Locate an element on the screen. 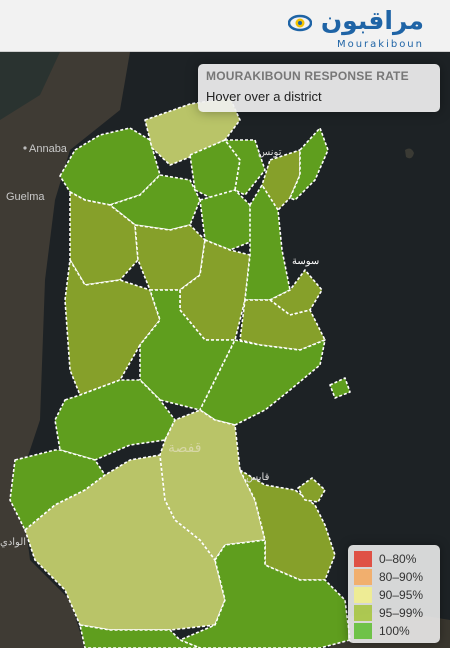 Image resolution: width=450 pixels, height=648 pixels. district-kairouan is located at coordinates (215, 290).